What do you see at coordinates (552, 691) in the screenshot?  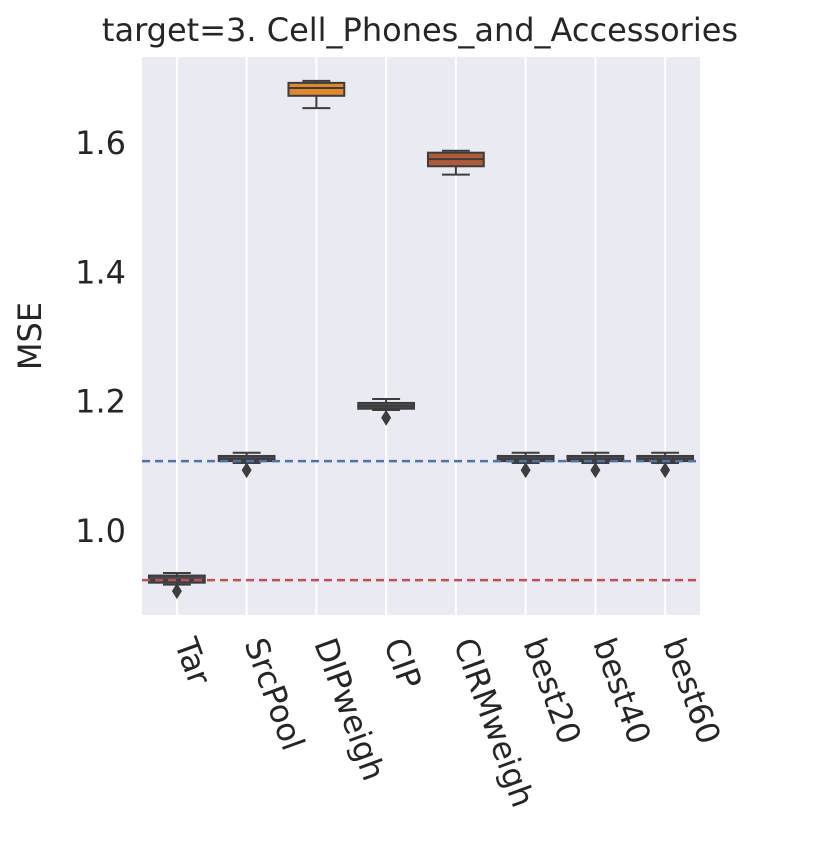 I see `x-tick-label: best20` at bounding box center [552, 691].